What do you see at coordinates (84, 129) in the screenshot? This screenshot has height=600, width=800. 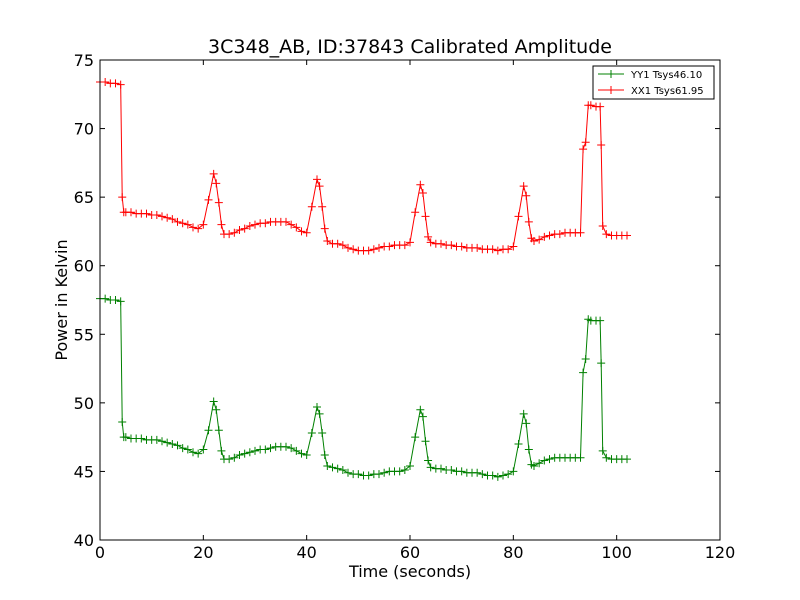 I see `y-tick-label: 70` at bounding box center [84, 129].